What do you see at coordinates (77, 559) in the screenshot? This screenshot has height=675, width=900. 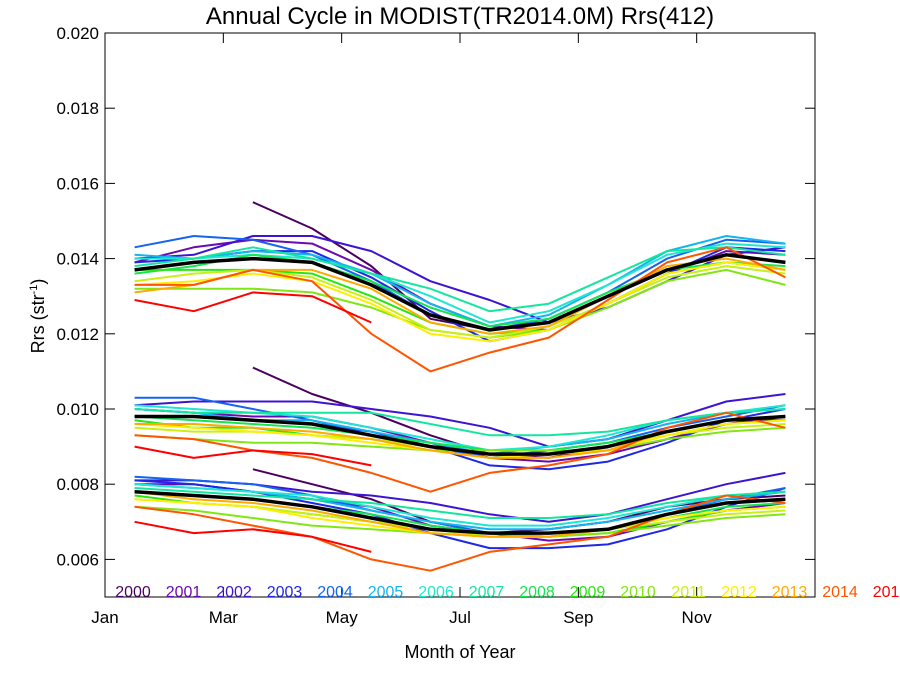 I see `y-tick-label: 0.006` at bounding box center [77, 559].